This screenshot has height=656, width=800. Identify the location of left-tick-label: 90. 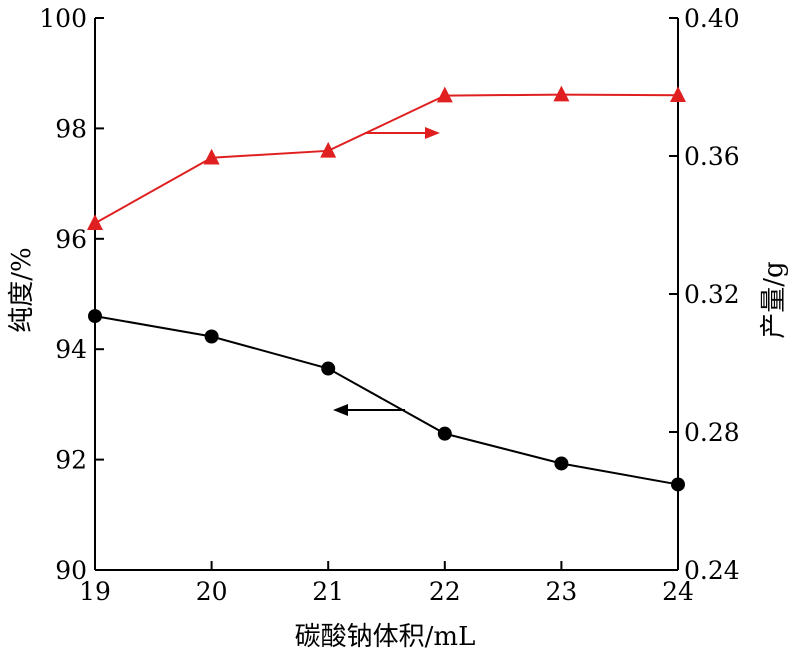
(71, 570).